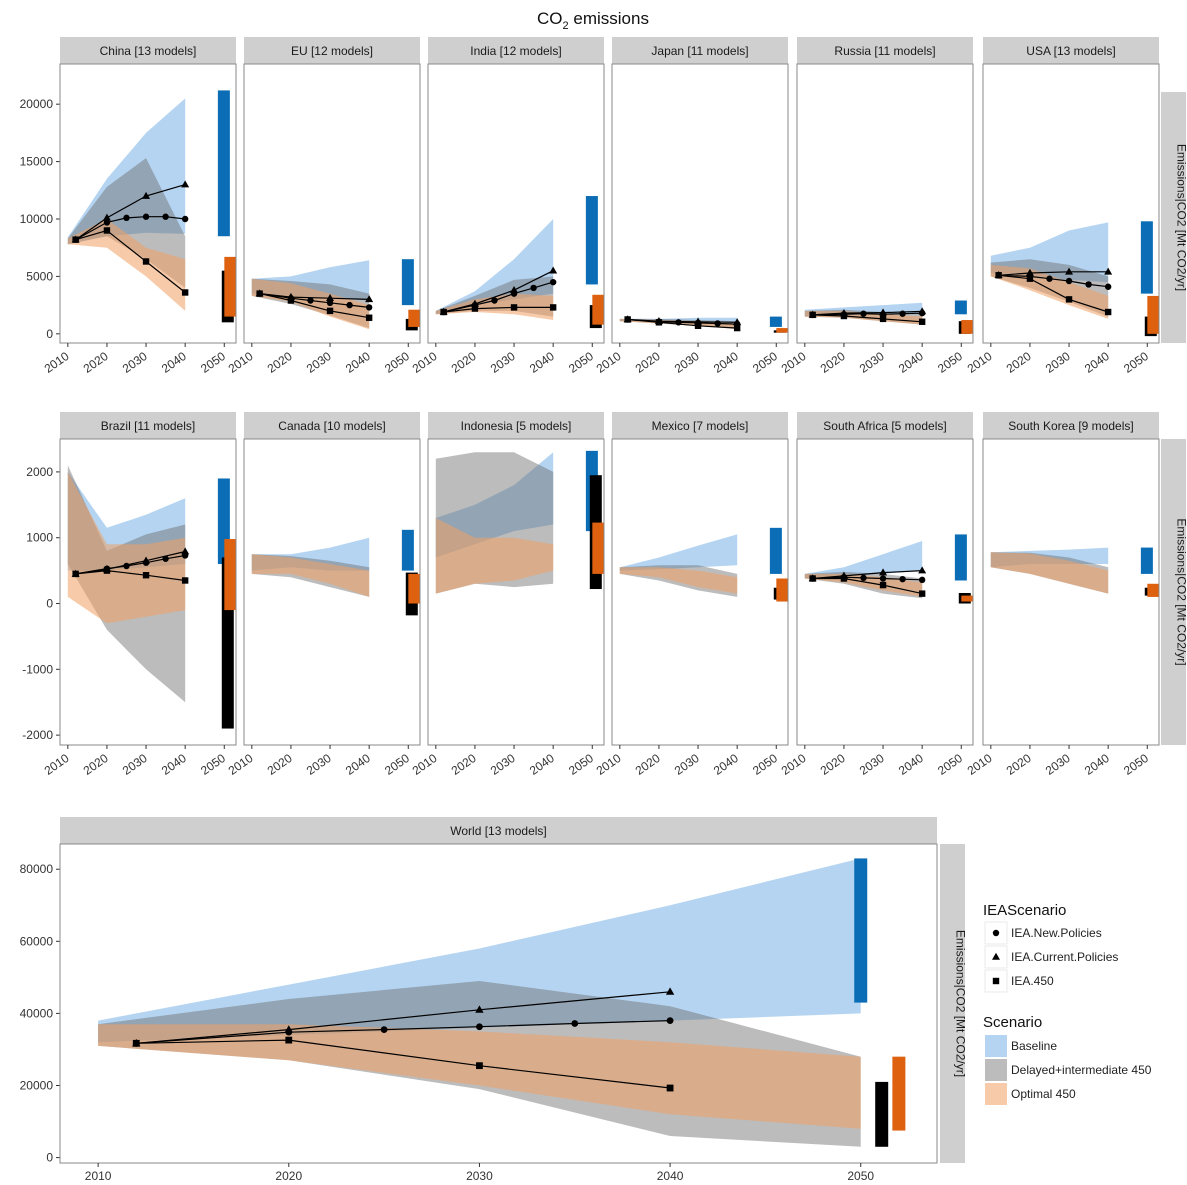  I want to click on figure-title-rest: emissions, so click(609, 18).